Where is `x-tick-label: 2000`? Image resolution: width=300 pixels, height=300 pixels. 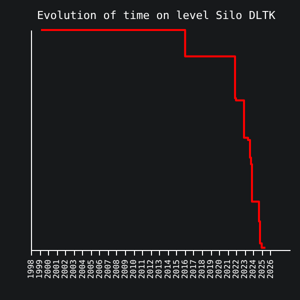
x-tick-label: 2000 is located at coordinates (48, 269).